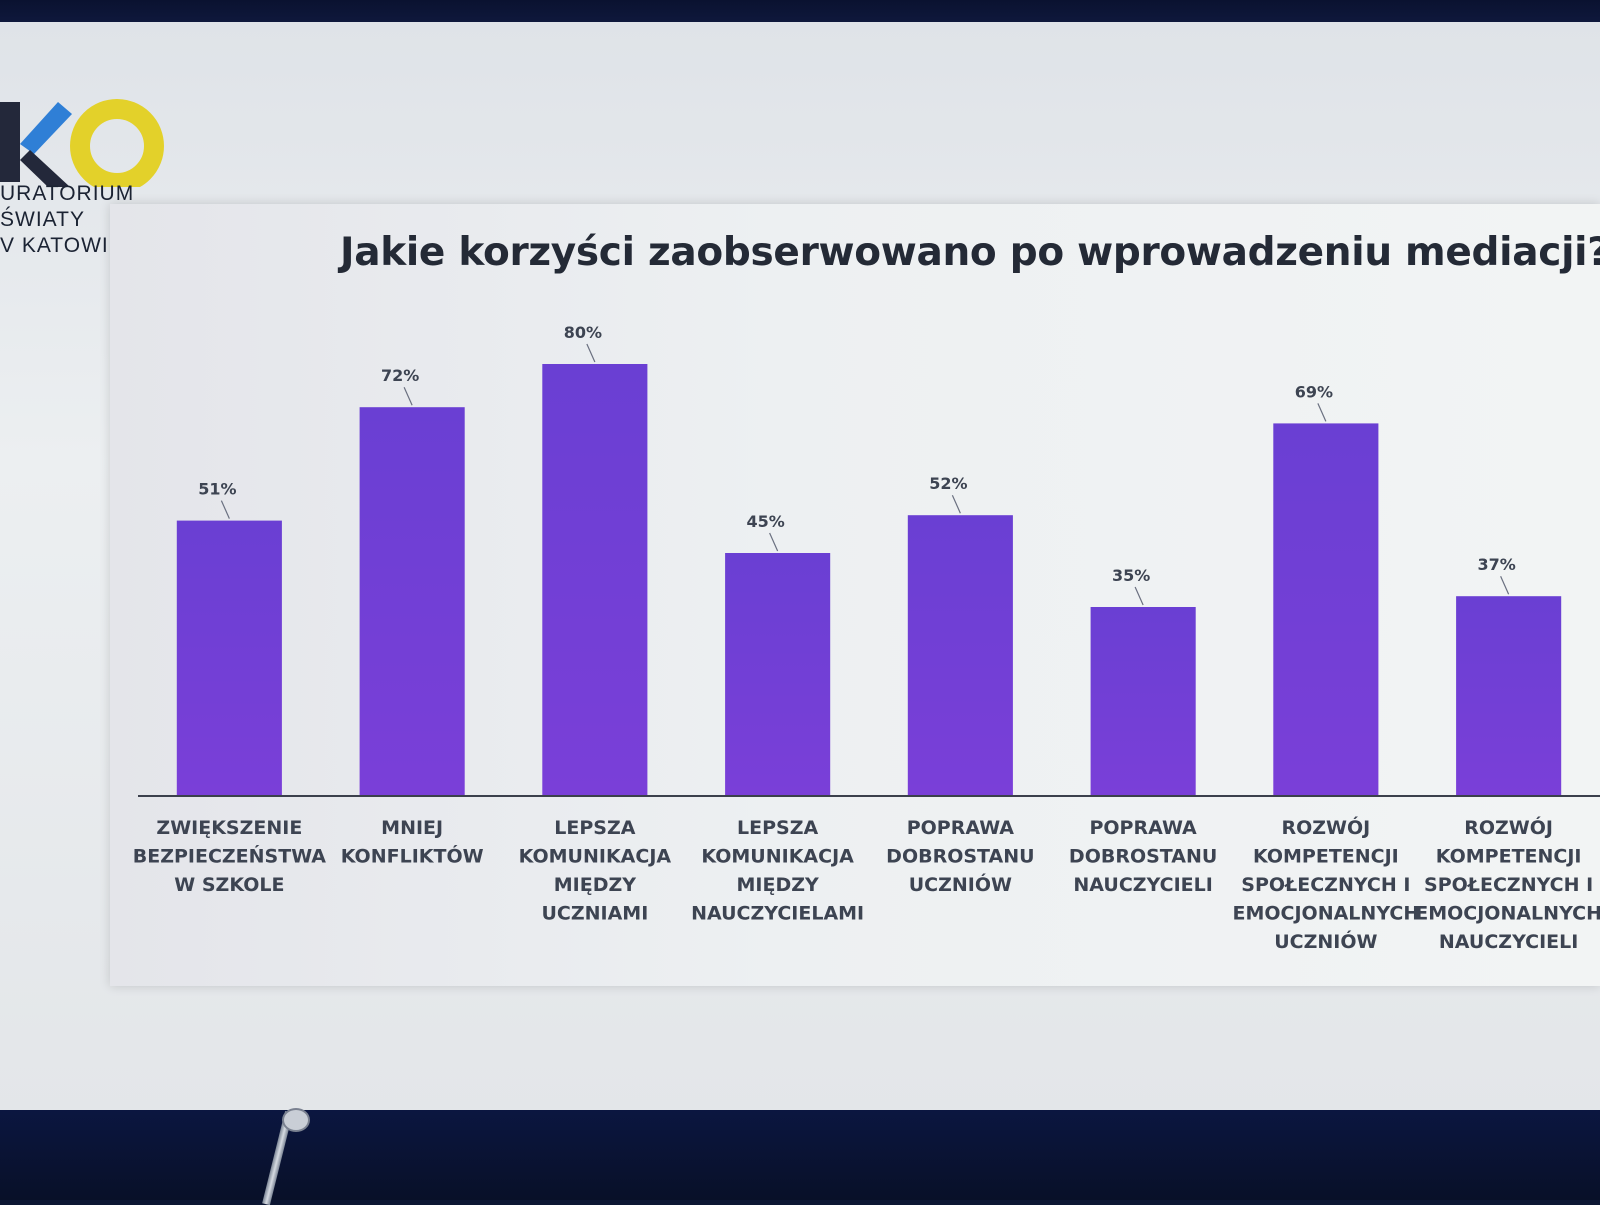  Describe the element at coordinates (948, 483) in the screenshot. I see `value-label-4: 52%` at that location.